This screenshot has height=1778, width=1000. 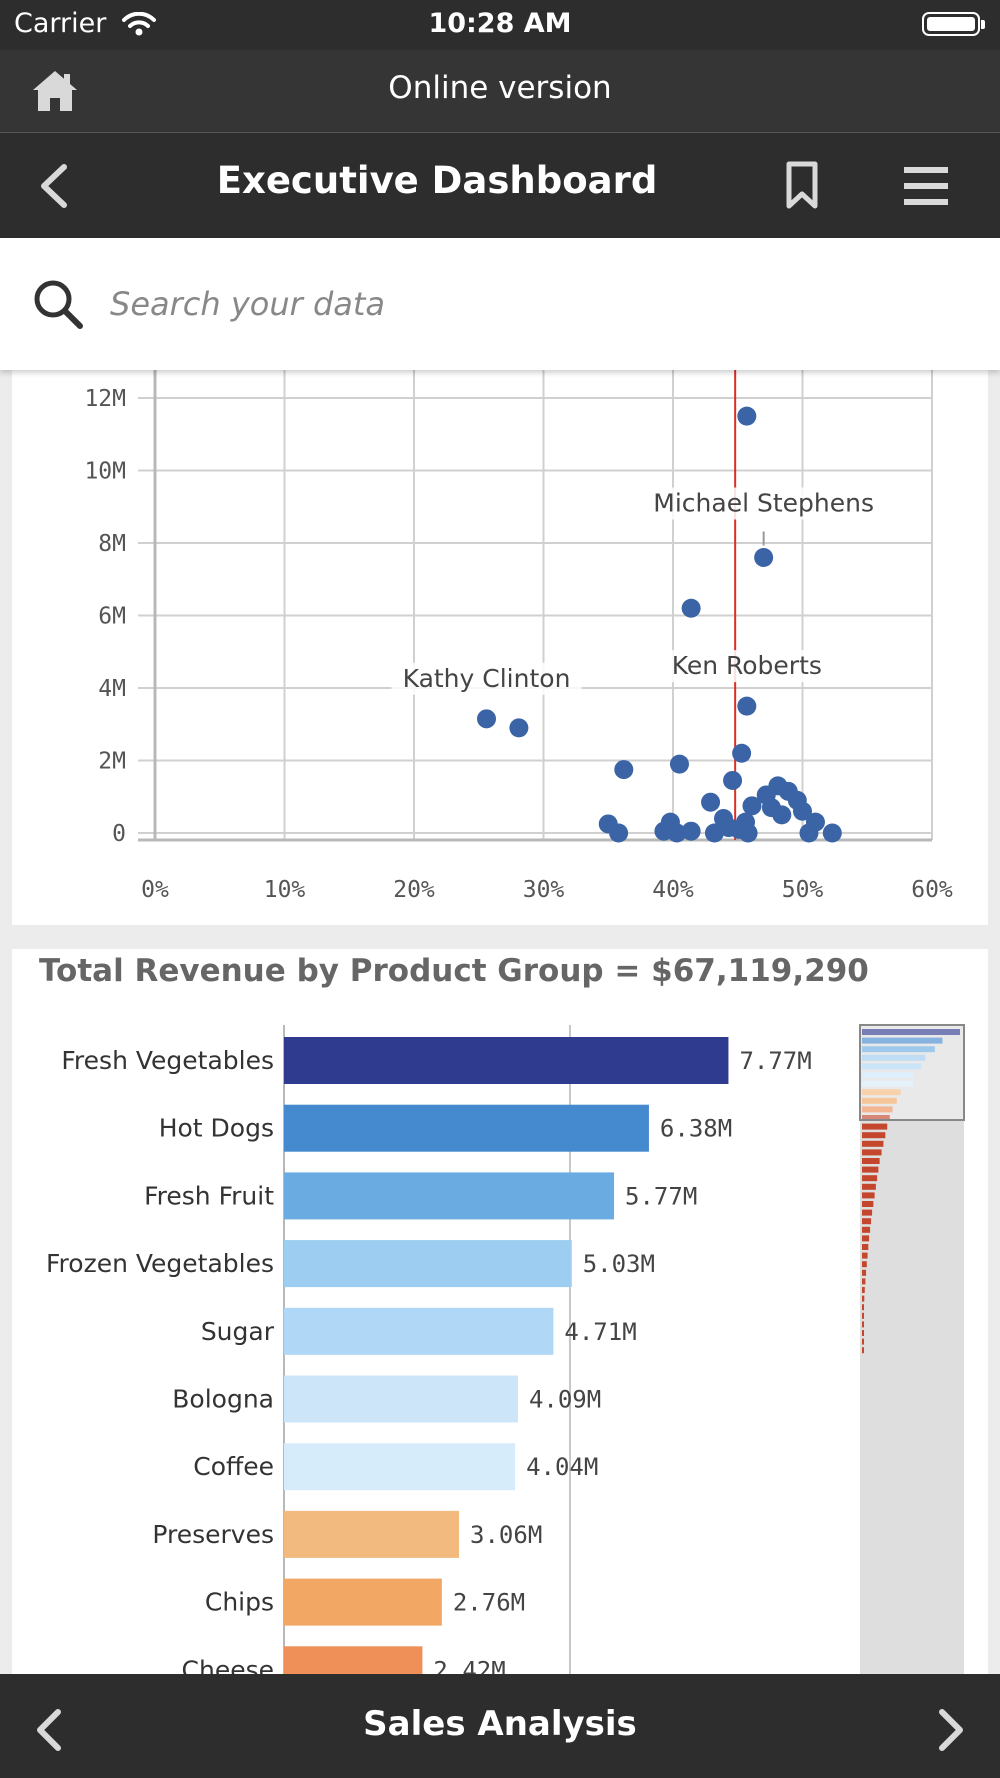 I want to click on carrier-label: Carrier, so click(x=60, y=23).